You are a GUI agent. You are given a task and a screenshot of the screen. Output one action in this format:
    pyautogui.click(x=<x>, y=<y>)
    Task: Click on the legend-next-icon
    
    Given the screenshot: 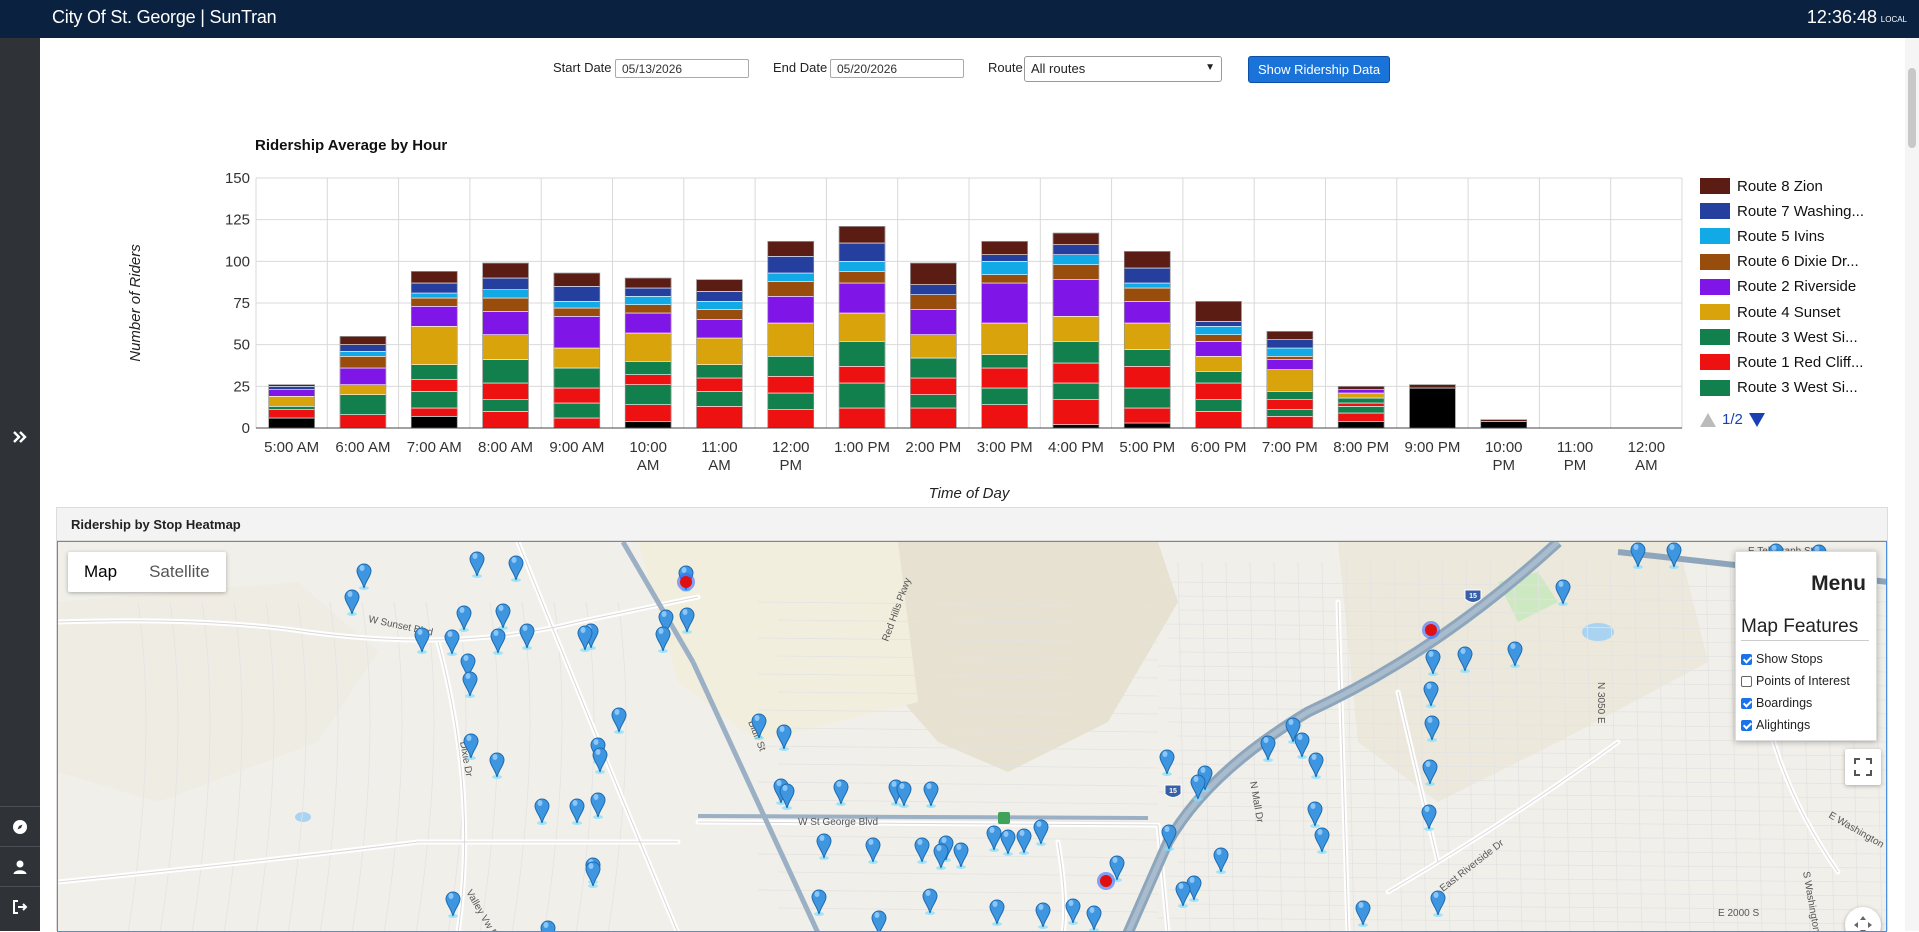 What is the action you would take?
    pyautogui.click(x=1756, y=419)
    